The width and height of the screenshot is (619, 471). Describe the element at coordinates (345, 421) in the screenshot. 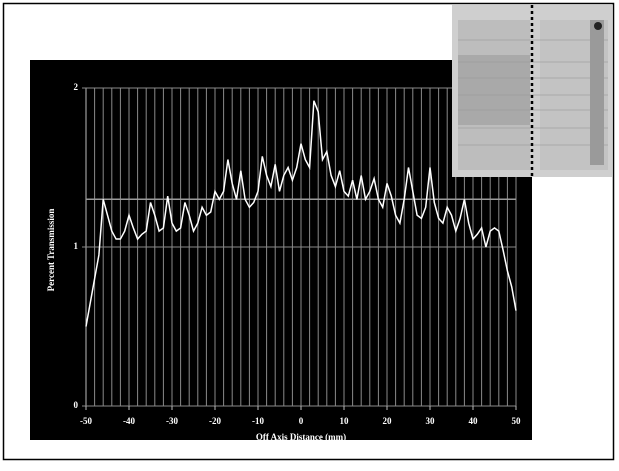

I see `x-tick-label: 10` at that location.